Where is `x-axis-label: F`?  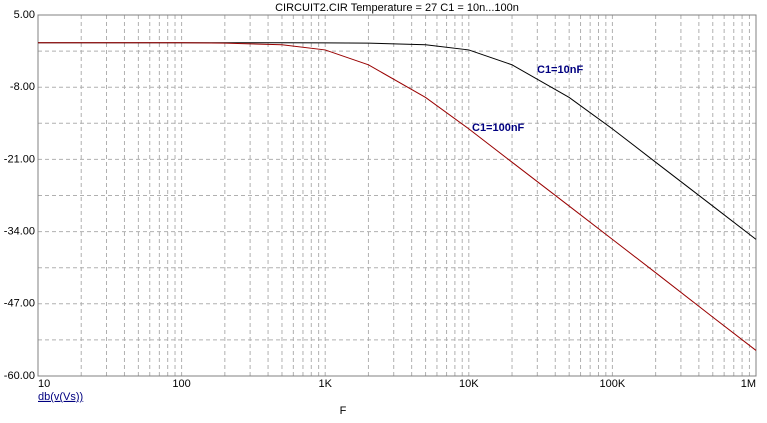 x-axis-label: F is located at coordinates (343, 411).